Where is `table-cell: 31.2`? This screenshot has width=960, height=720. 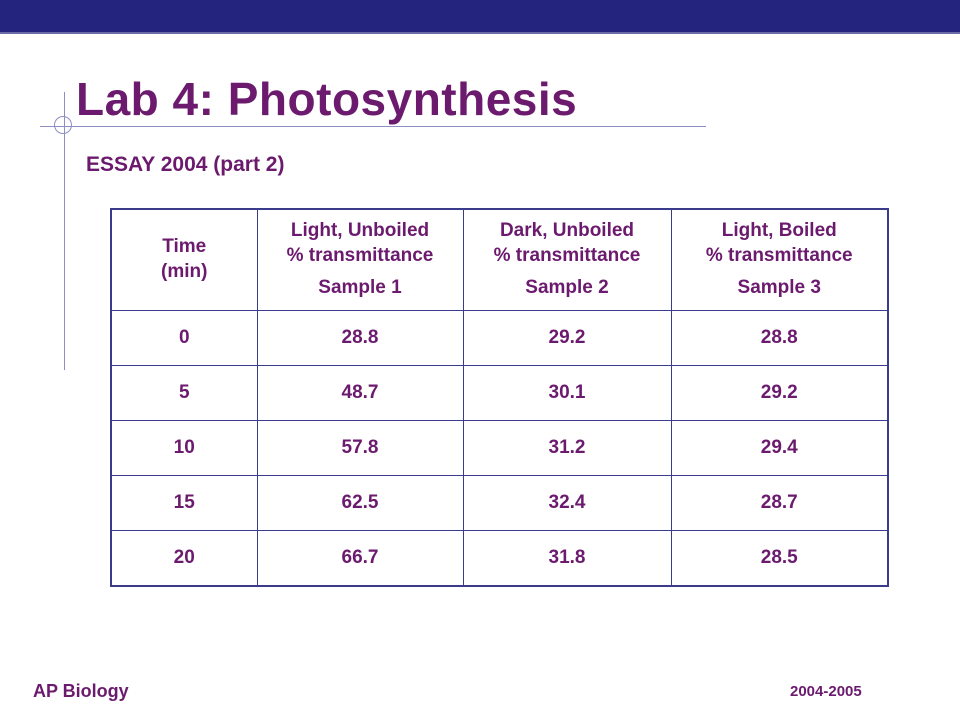
table-cell: 31.2 is located at coordinates (567, 448).